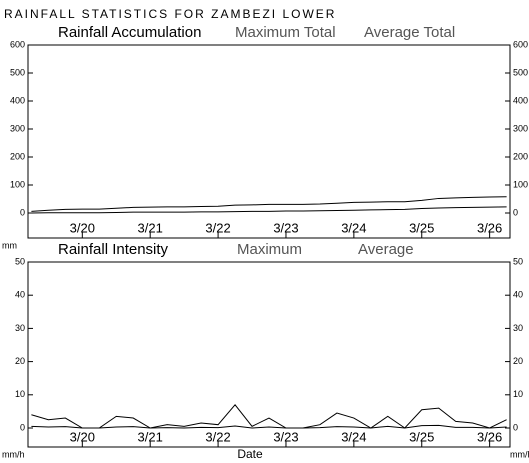  I want to click on y-tick-label: 400, so click(17, 100).